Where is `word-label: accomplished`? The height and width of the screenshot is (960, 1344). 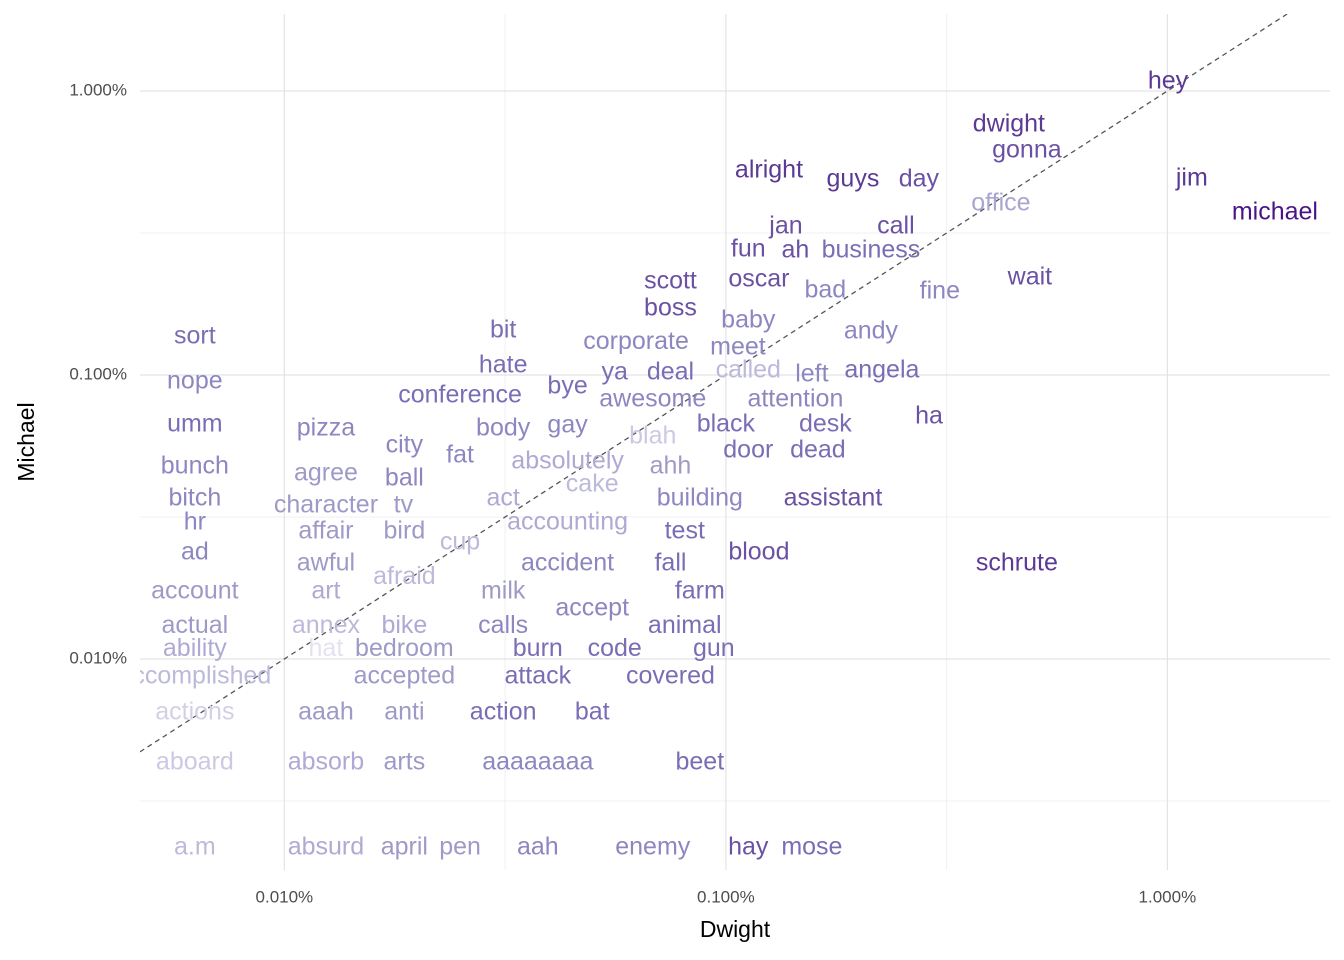 word-label: accomplished is located at coordinates (194, 676).